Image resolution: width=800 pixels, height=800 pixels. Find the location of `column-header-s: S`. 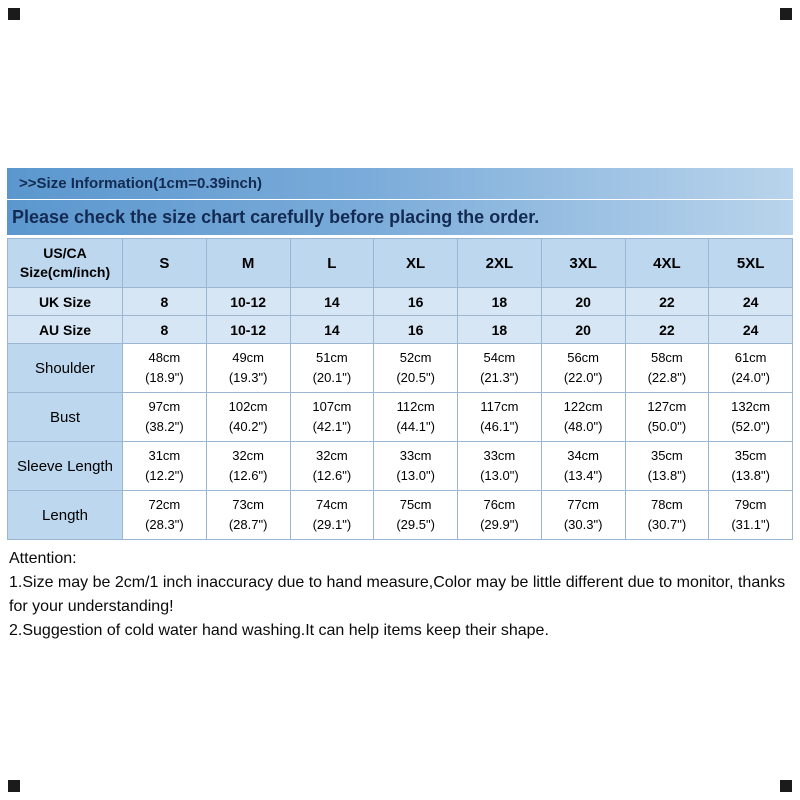

column-header-s: S is located at coordinates (164, 263).